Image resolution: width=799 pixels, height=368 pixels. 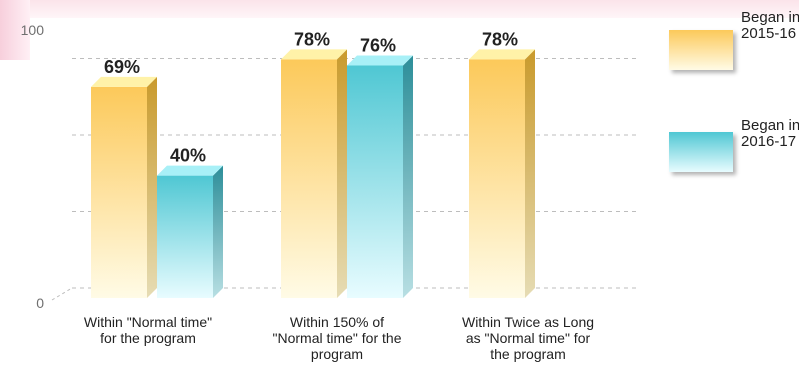 I want to click on category-label: Within "Normal time" for the program, so click(x=148, y=330).